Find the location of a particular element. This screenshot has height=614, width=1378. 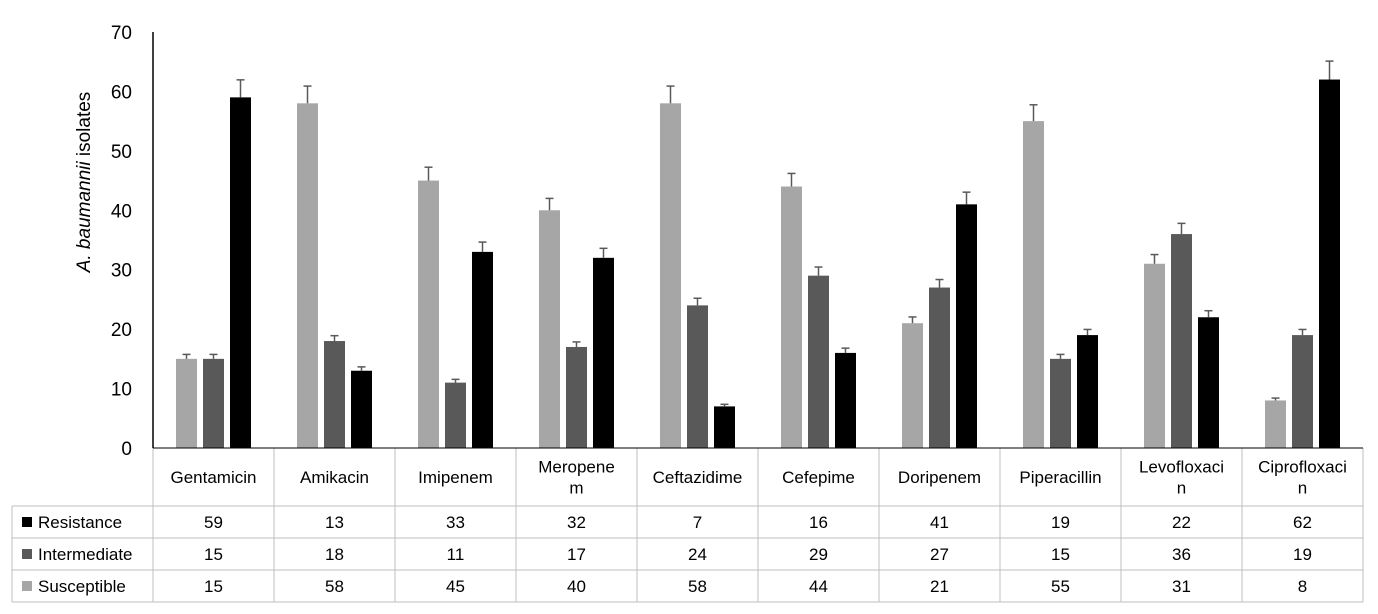

legend-label-susceptible: Susceptible is located at coordinates (82, 586).